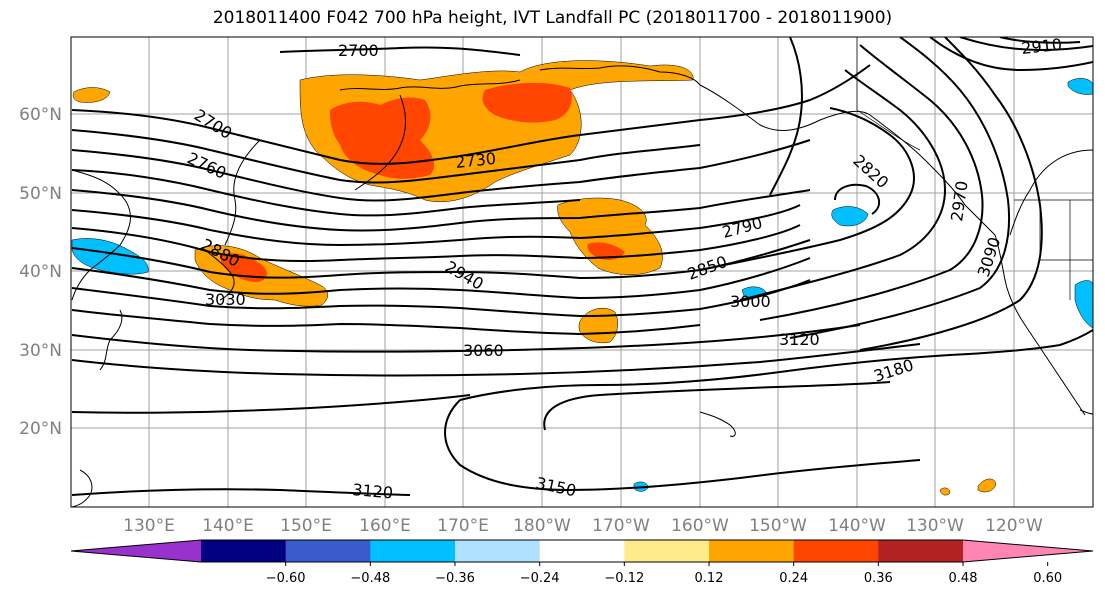 This screenshot has height=601, width=1105. Describe the element at coordinates (1014, 526) in the screenshot. I see `lon-label: 120°W` at that location.